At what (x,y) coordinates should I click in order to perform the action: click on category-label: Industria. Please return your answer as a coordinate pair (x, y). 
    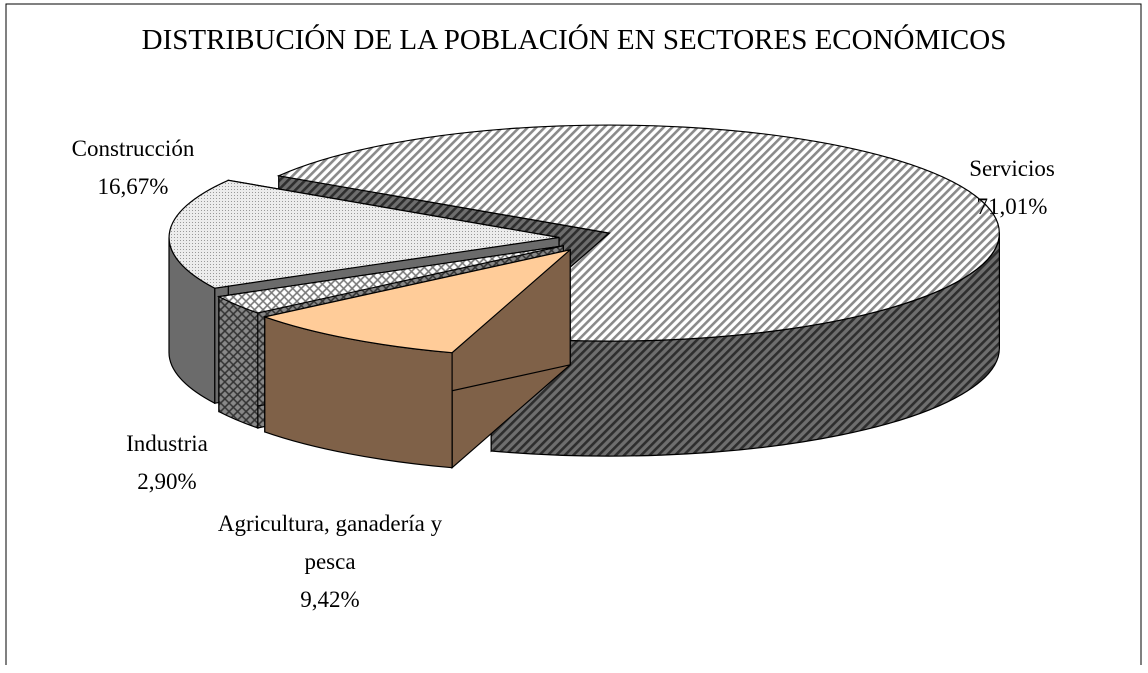
    Looking at the image, I should click on (167, 443).